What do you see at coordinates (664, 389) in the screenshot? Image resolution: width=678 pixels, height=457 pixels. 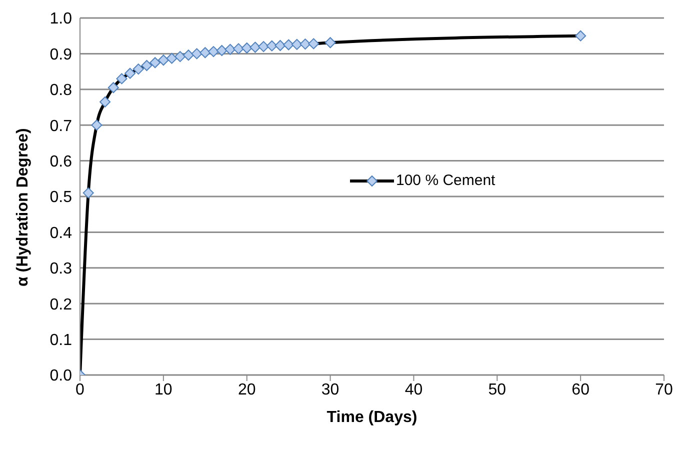 I see `x-tick-label: 70` at bounding box center [664, 389].